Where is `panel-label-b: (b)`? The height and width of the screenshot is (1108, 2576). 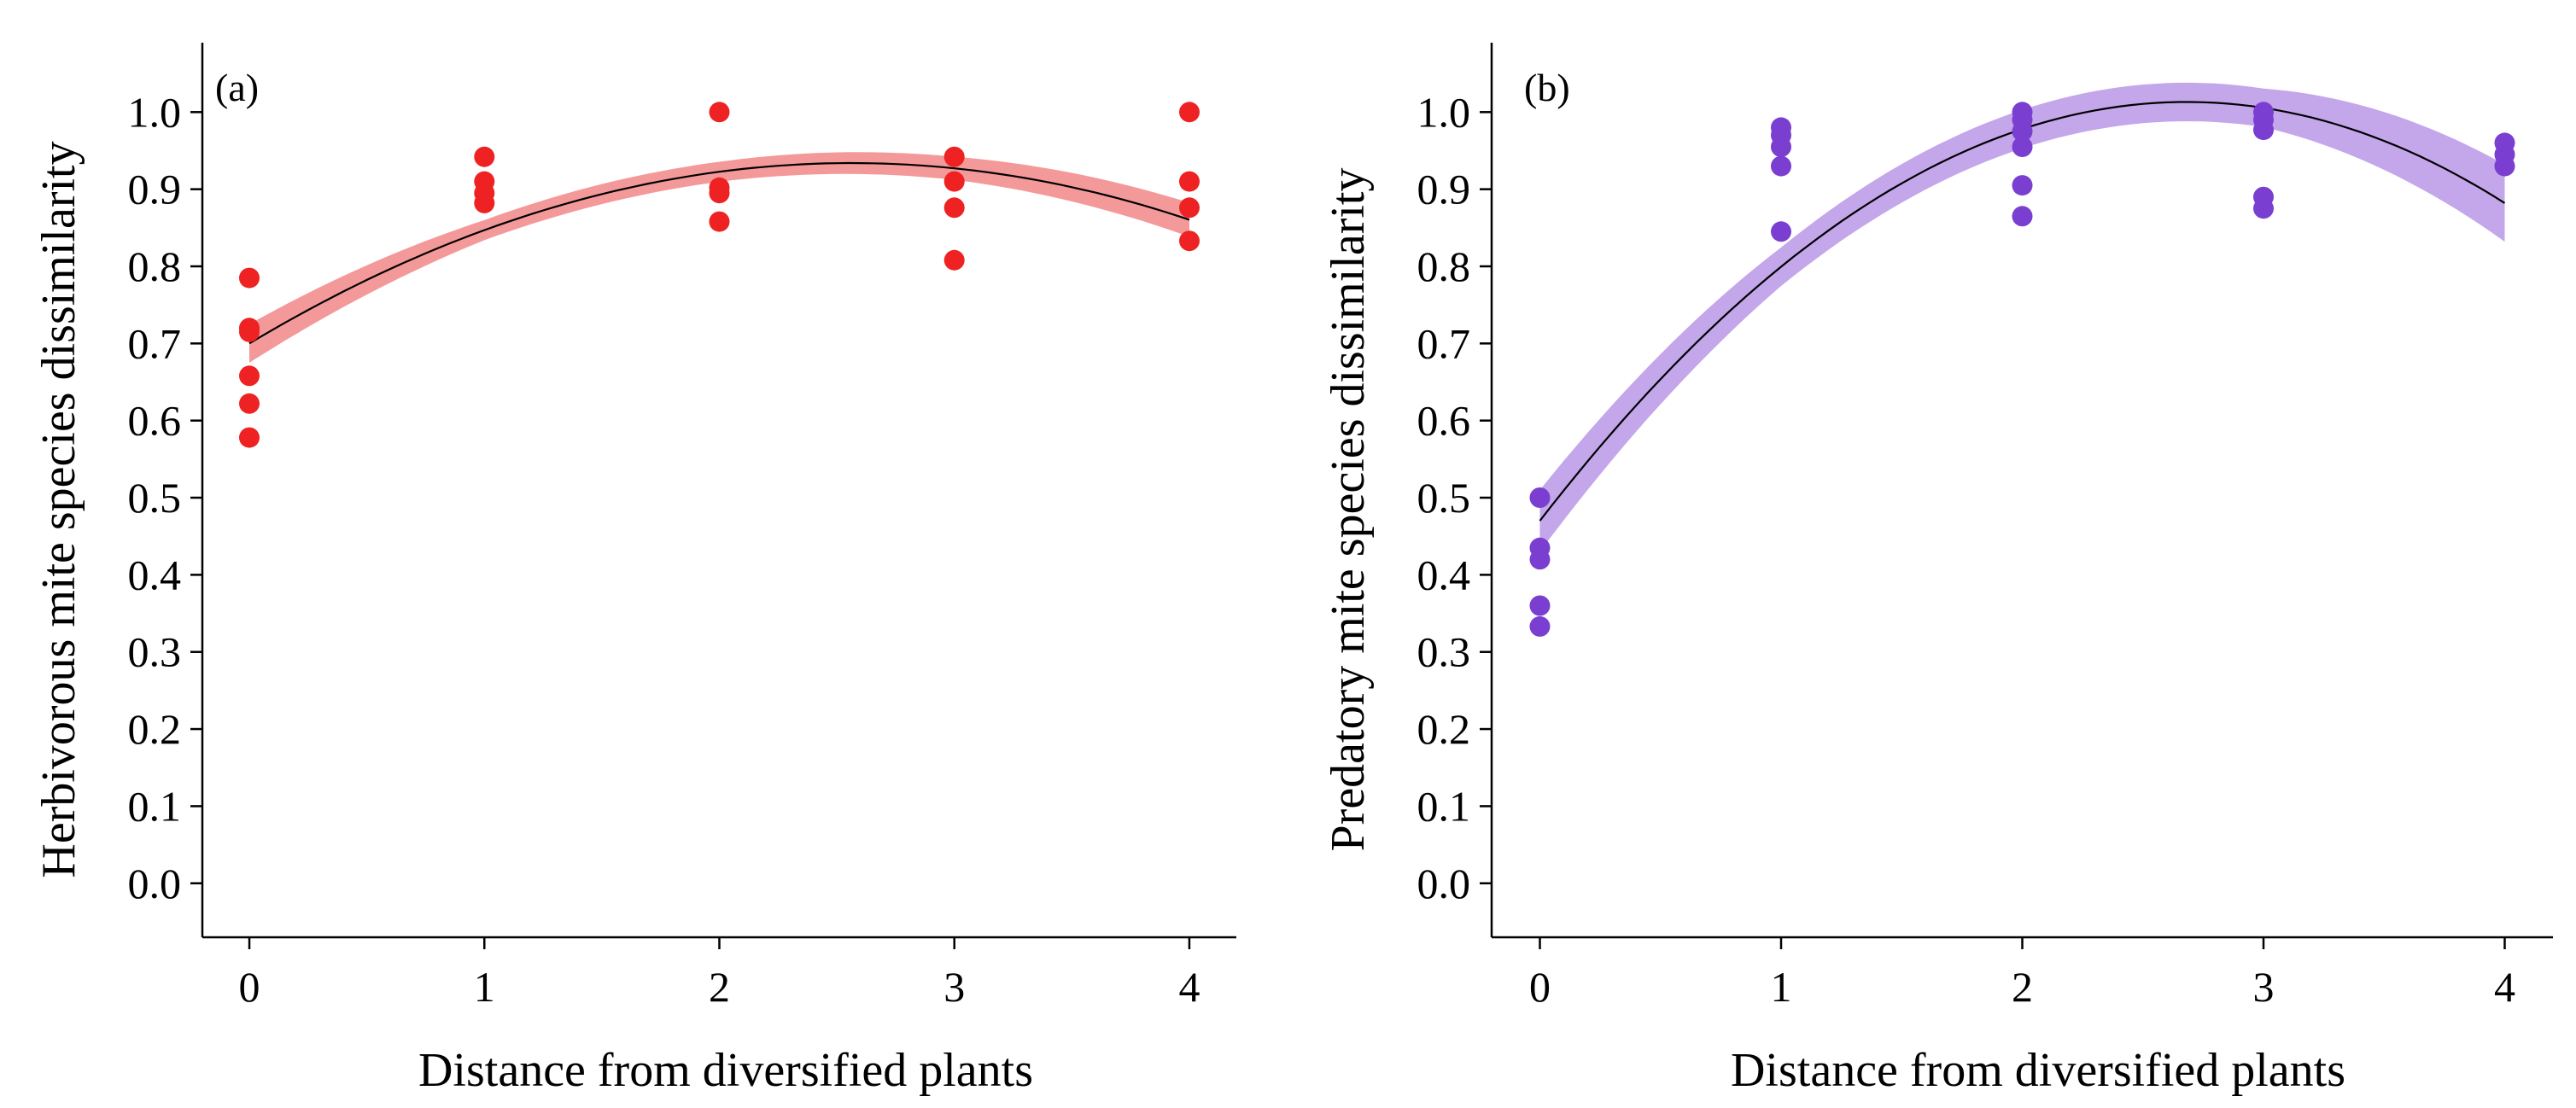 panel-label-b: (b) is located at coordinates (1547, 87).